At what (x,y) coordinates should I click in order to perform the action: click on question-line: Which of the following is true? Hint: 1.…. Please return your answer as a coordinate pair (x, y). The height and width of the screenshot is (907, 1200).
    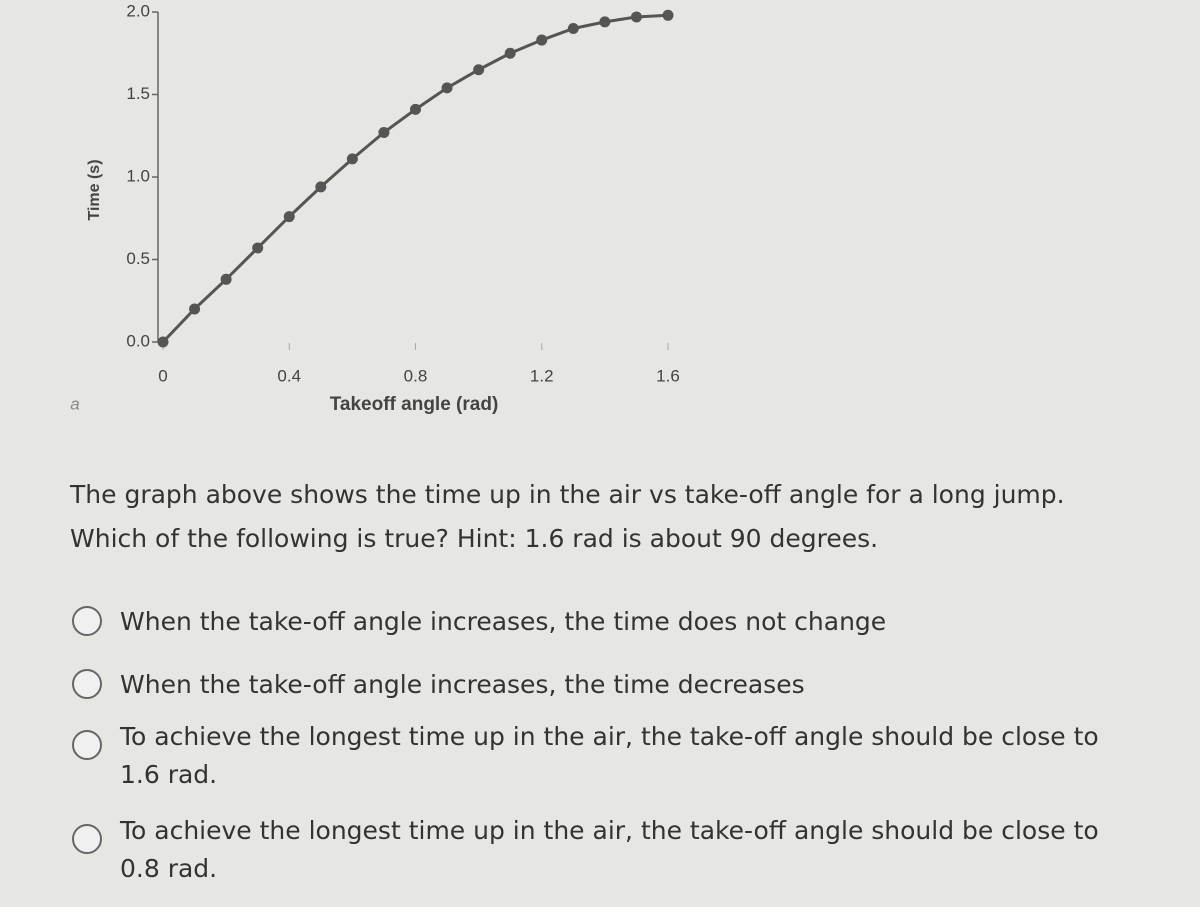
    Looking at the image, I should click on (474, 538).